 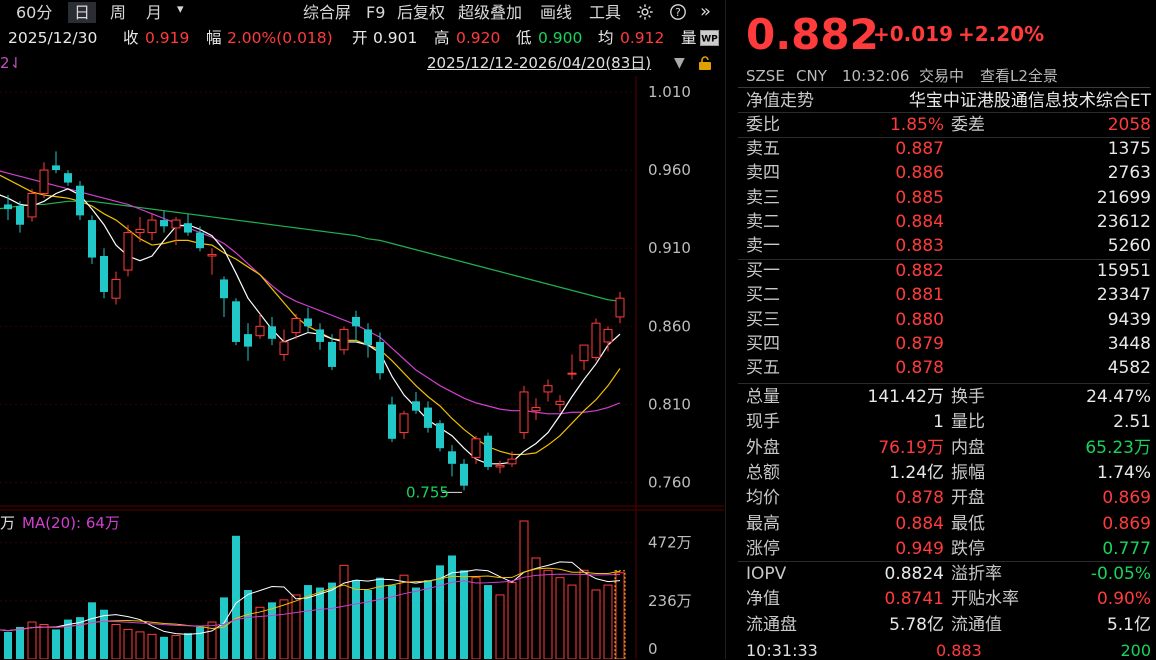 I want to click on toolbar-item-4: 画线, so click(x=556, y=12).